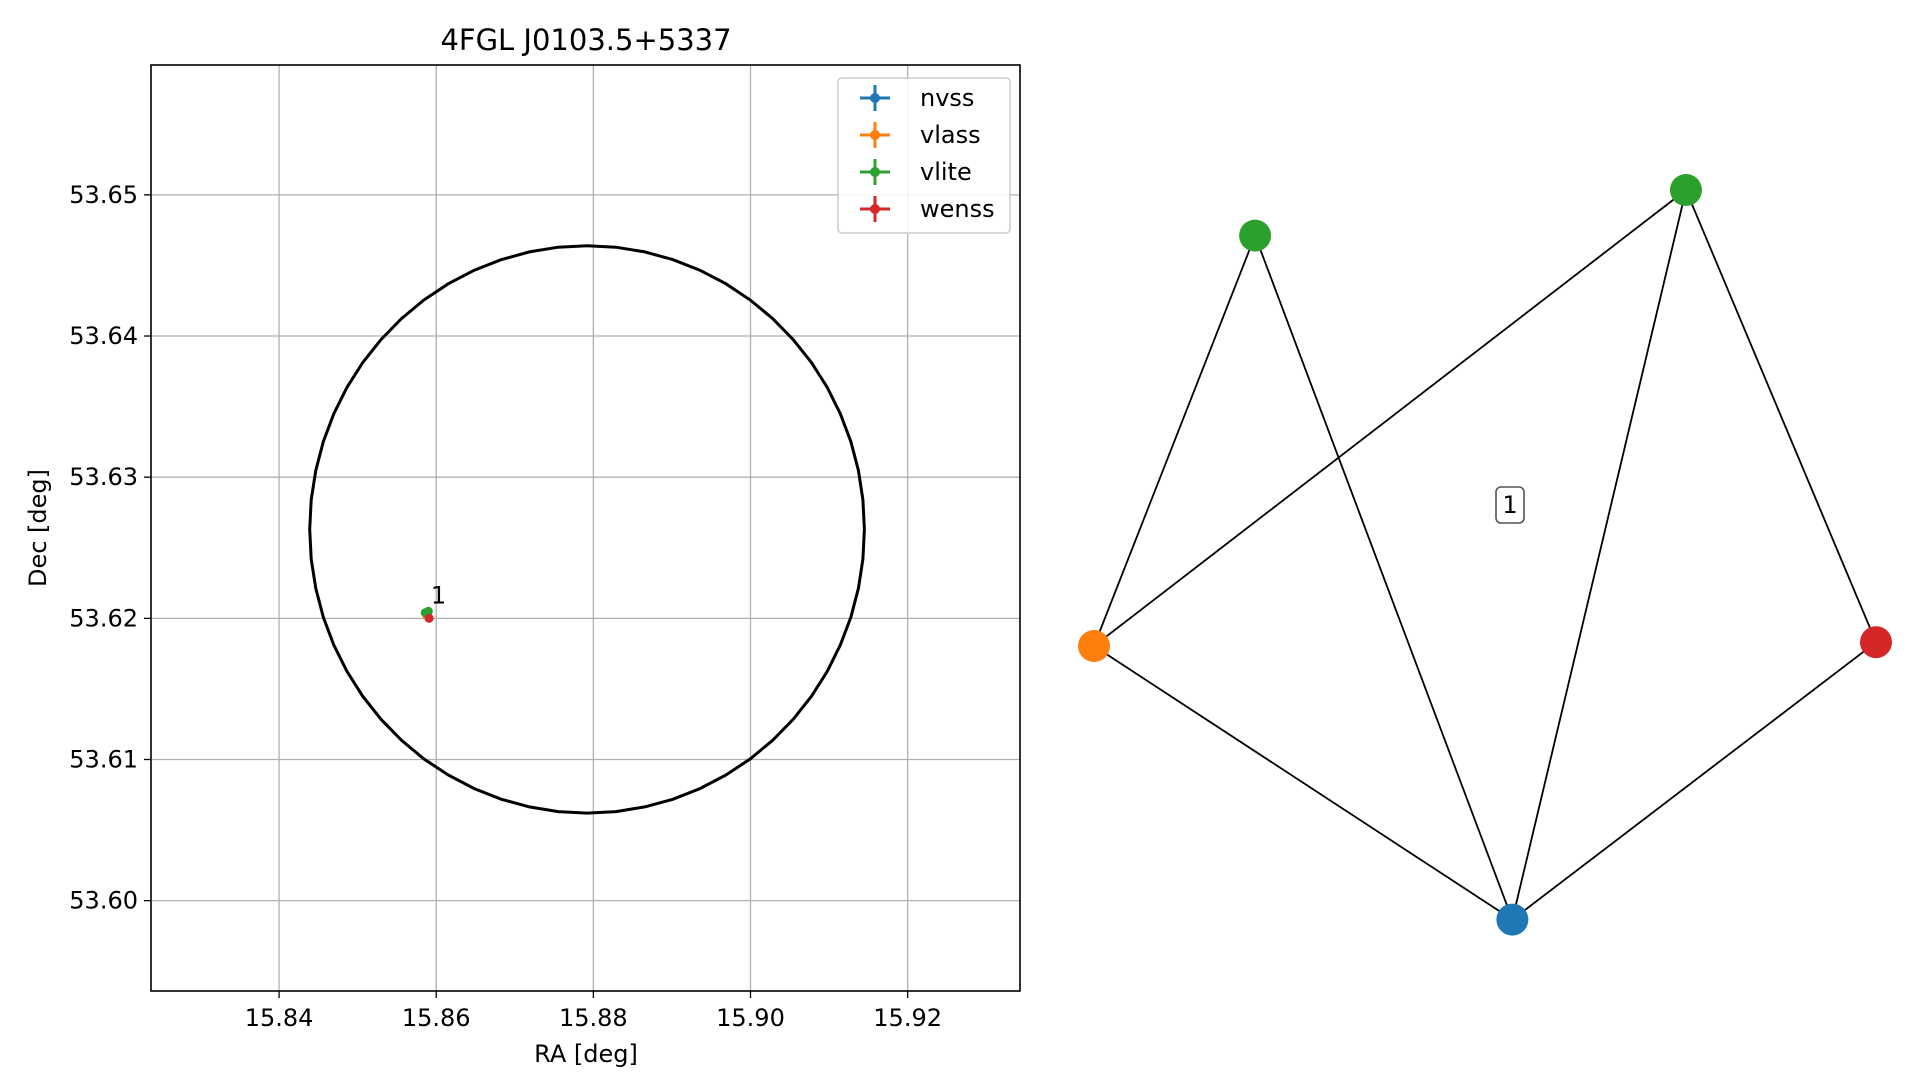 The image size is (1919, 1080). Describe the element at coordinates (907, 1018) in the screenshot. I see `x-tick-label: 15.92` at that location.